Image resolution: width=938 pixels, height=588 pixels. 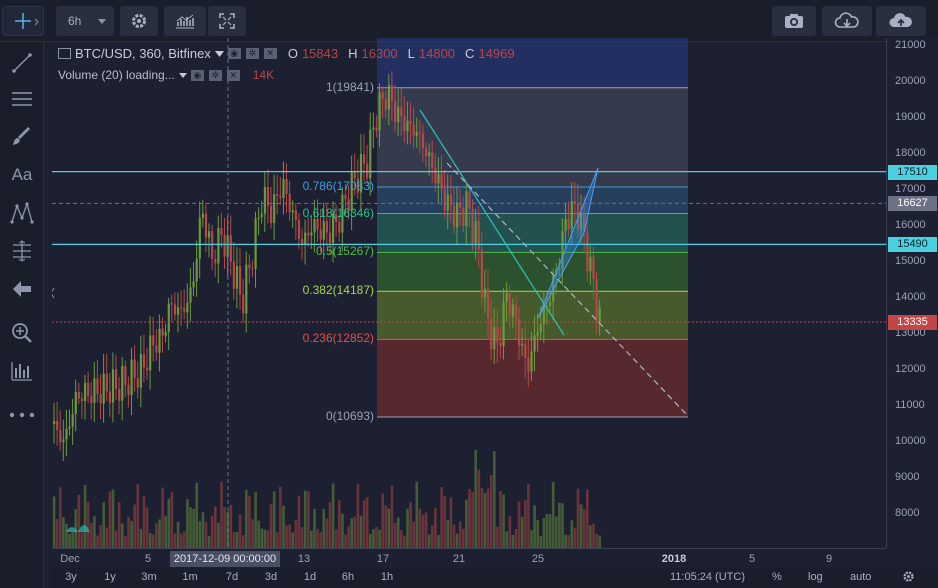 I want to click on range-button-1y: 1y, so click(x=110, y=577).